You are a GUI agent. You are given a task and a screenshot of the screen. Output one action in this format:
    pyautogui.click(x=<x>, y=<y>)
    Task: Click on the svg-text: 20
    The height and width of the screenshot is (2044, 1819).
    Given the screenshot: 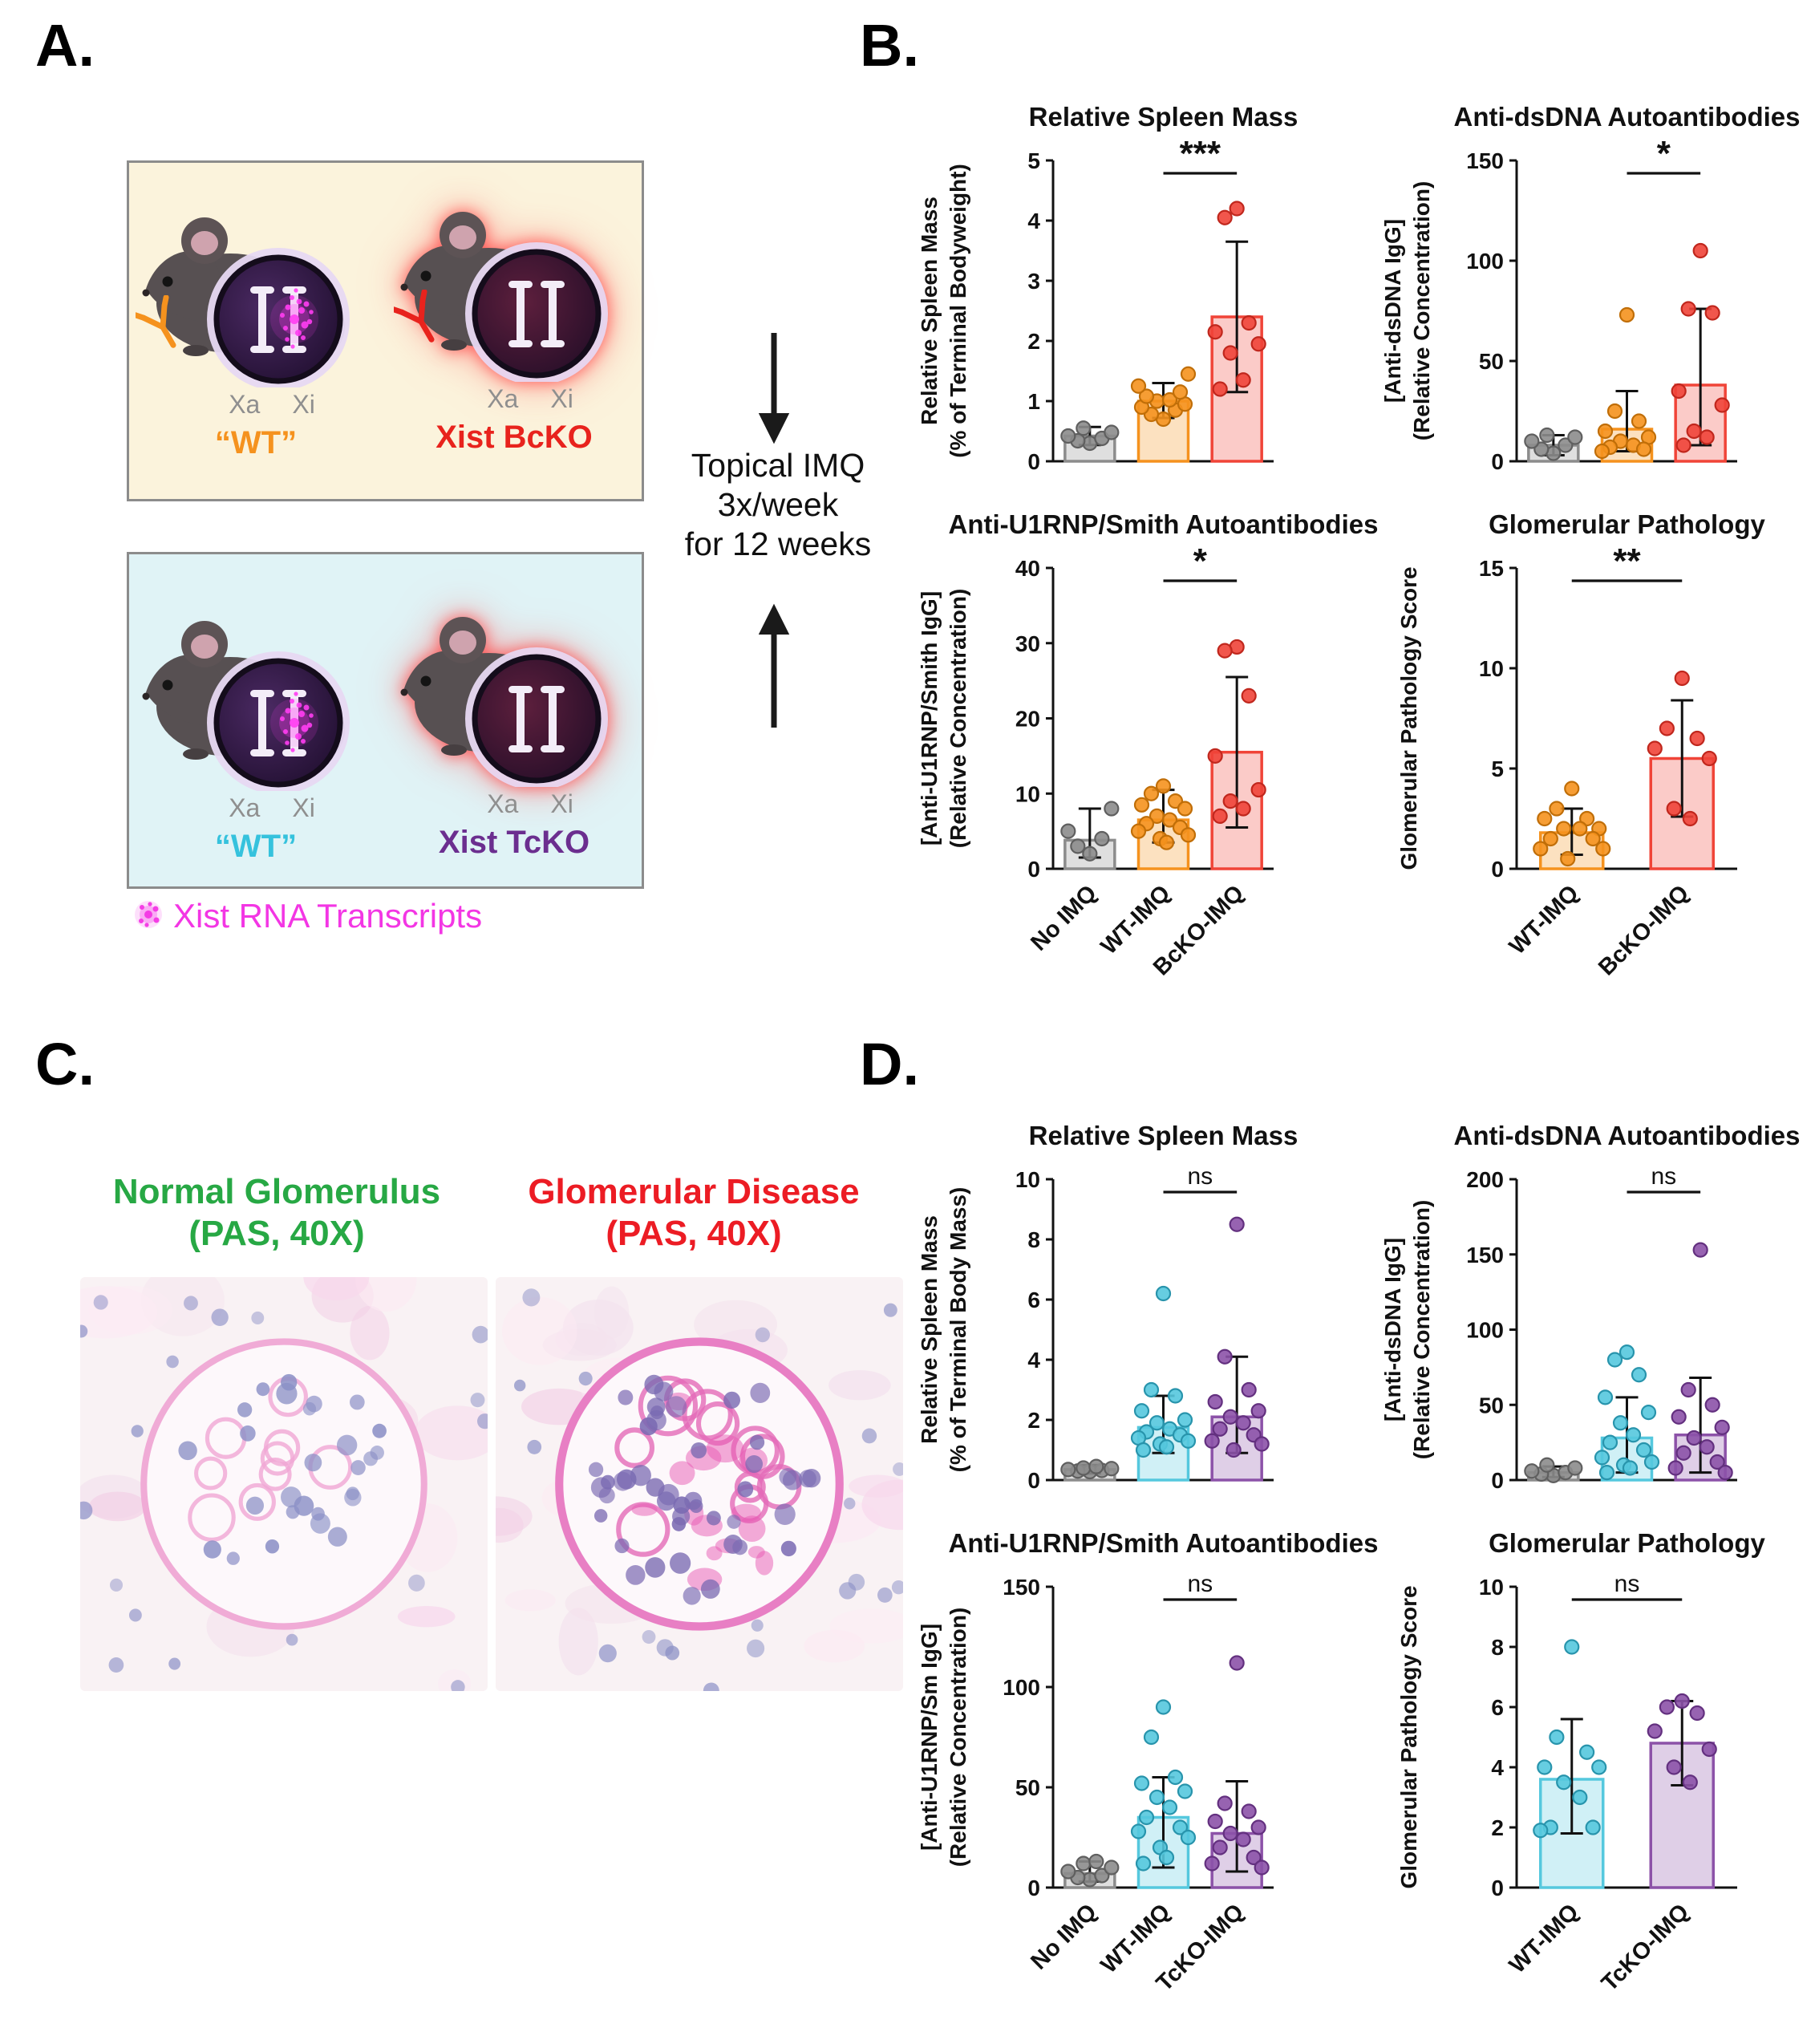 What is the action you would take?
    pyautogui.click(x=1027, y=720)
    